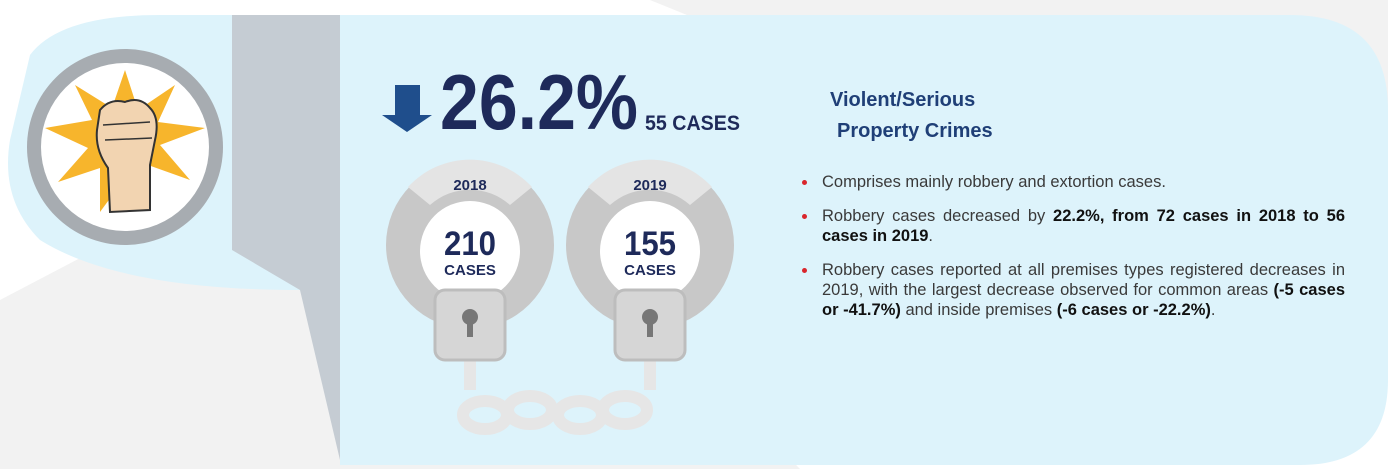  I want to click on title-line: Property Crimes, so click(915, 131).